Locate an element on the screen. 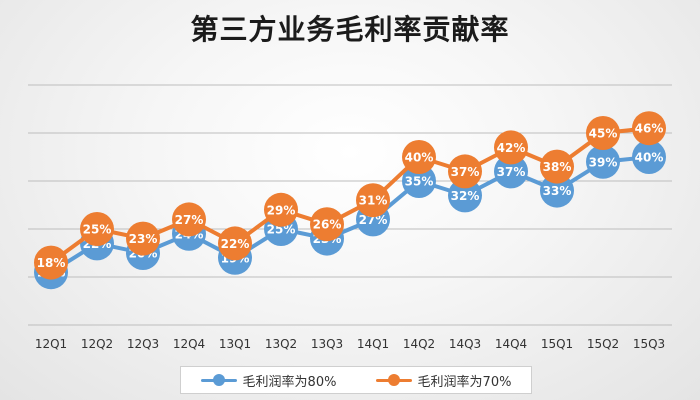 This screenshot has height=400, width=700. data-label: 33% is located at coordinates (557, 191).